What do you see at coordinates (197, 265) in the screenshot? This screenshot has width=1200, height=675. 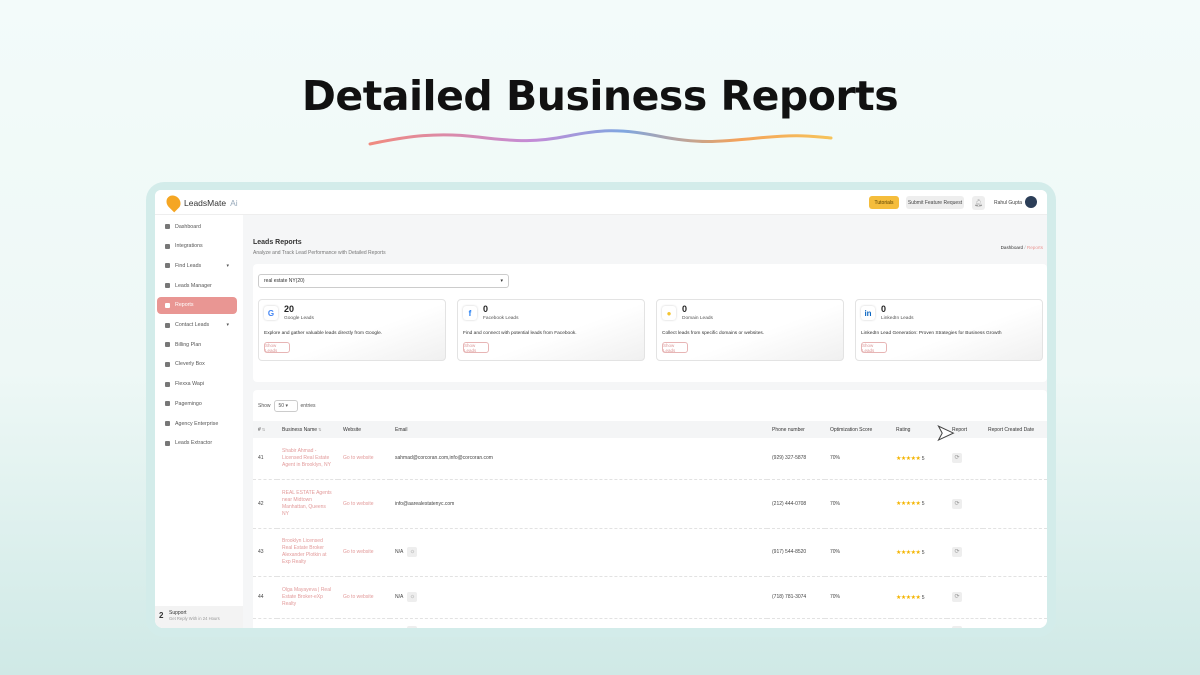 I see `sidebar-item-find-leads: Find Leads ▾` at bounding box center [197, 265].